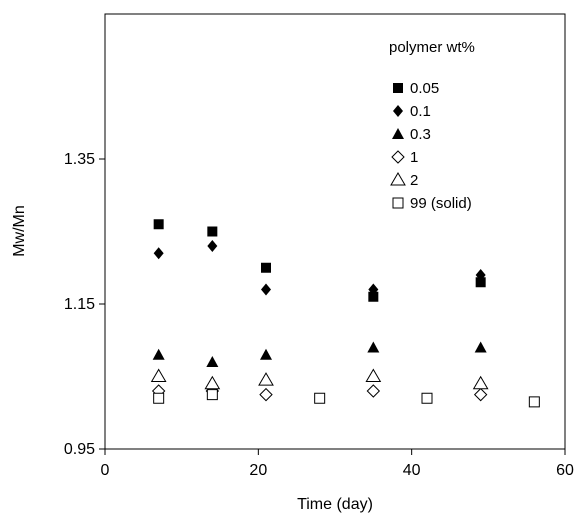 The image size is (581, 518). Describe the element at coordinates (19, 231) in the screenshot. I see `y-axis-label: Mw/Mn` at that location.